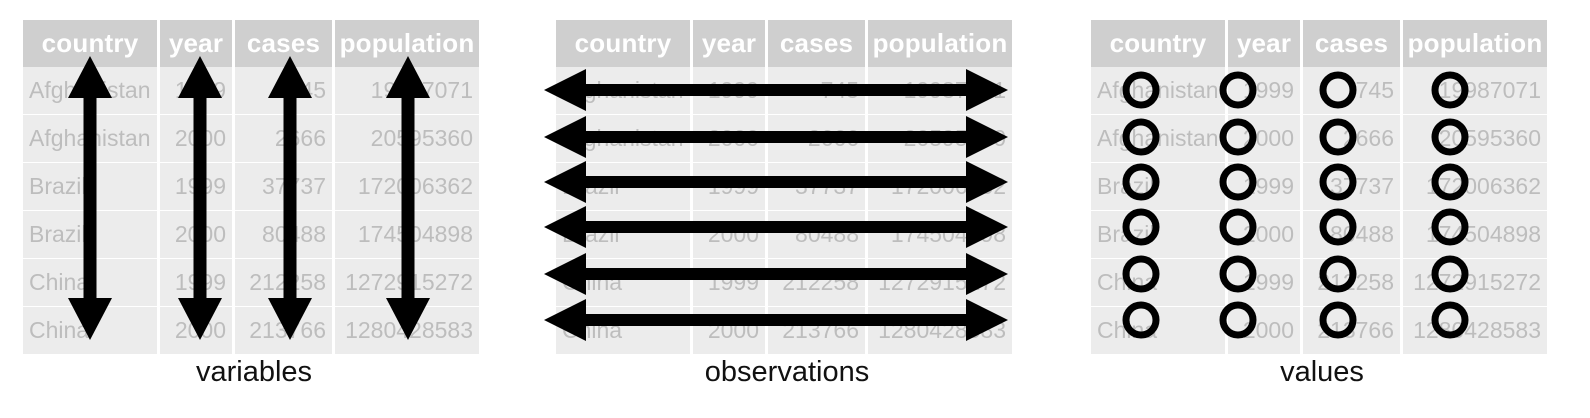  Describe the element at coordinates (1295, 205) in the screenshot. I see `value-circles` at that location.